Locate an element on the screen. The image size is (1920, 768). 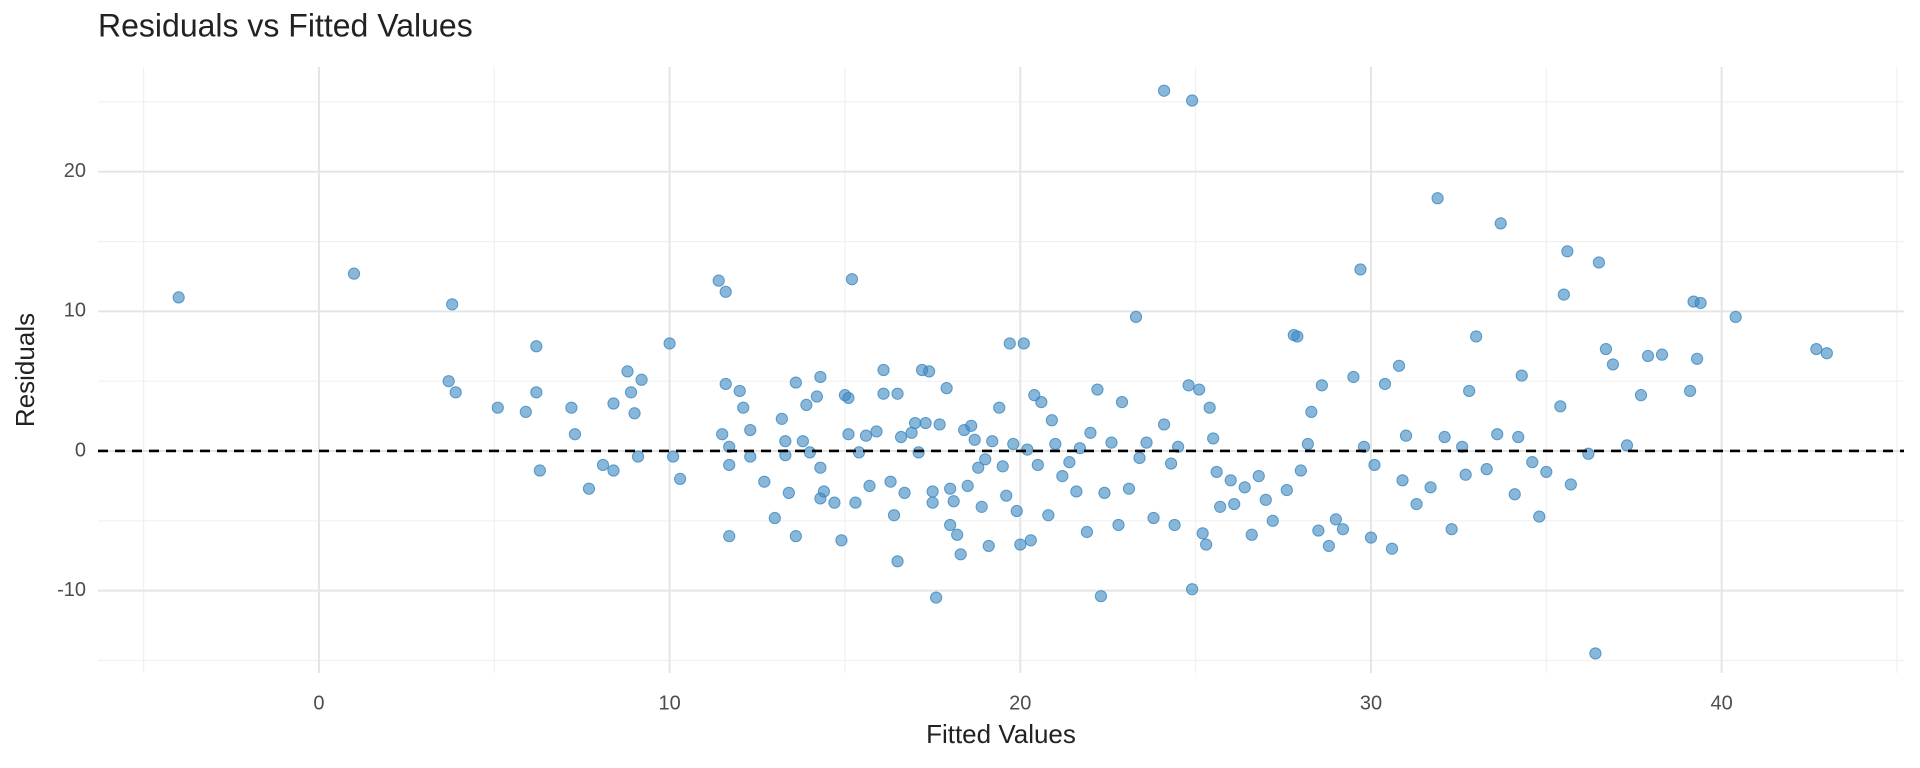
y-tick-label: 0 is located at coordinates (80, 450).